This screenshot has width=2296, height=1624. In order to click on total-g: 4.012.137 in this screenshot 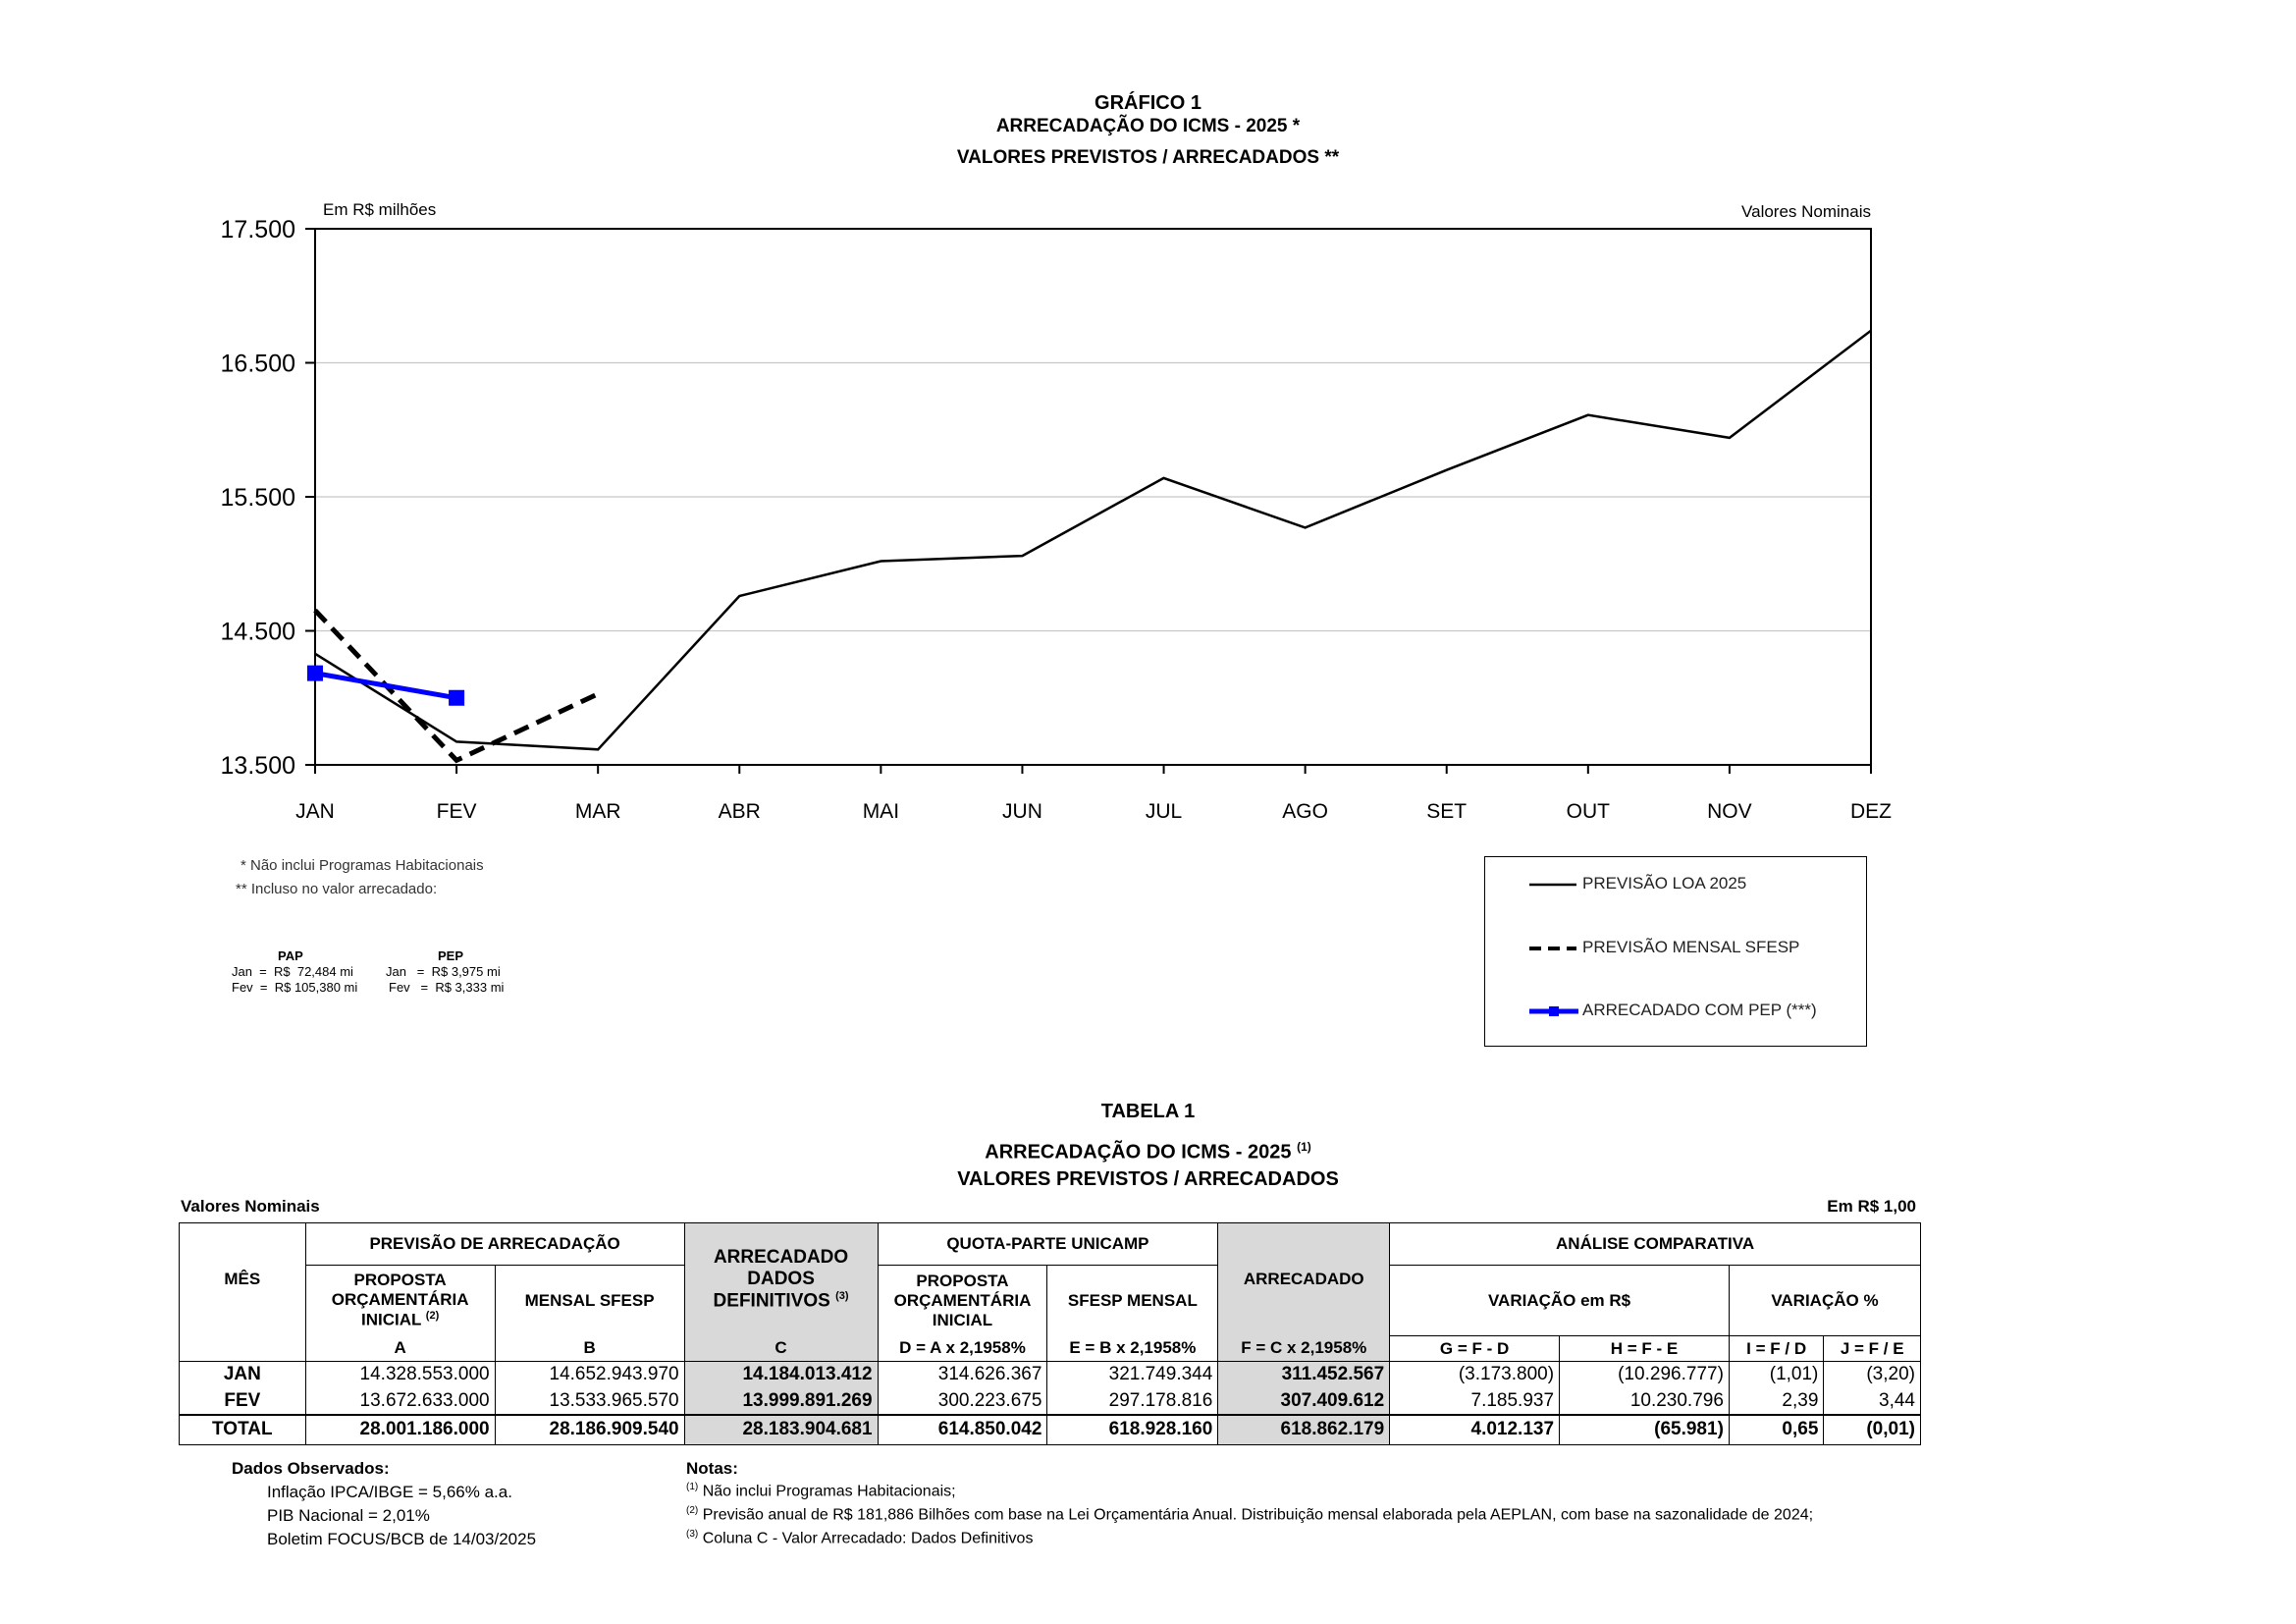, I will do `click(1475, 1429)`.